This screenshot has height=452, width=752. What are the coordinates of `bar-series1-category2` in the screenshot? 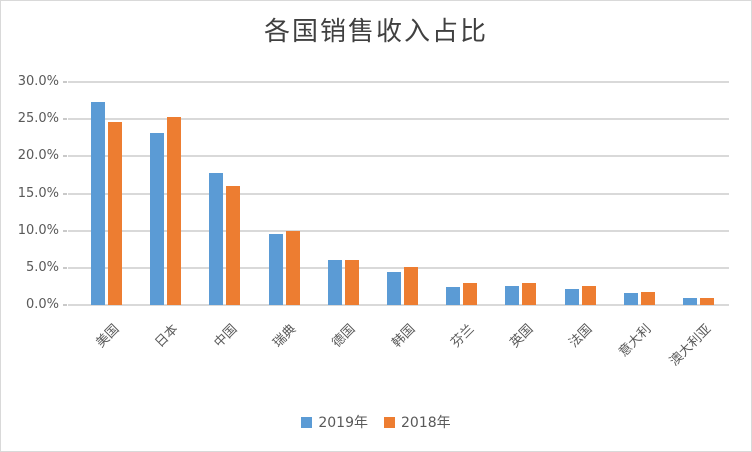 It's located at (233, 245).